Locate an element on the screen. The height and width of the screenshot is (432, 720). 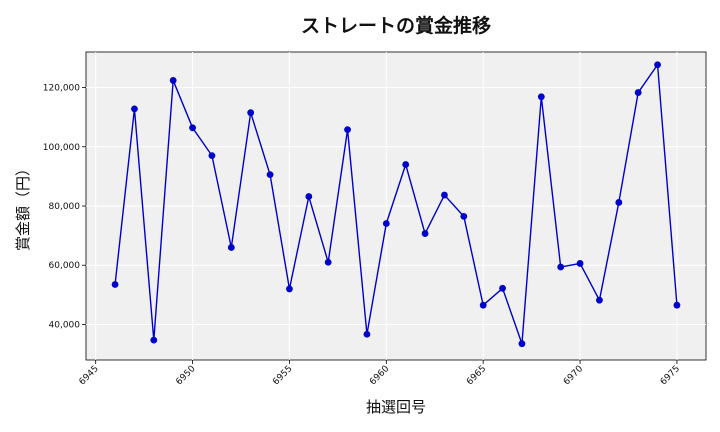
x-tick-label: 6975 is located at coordinates (670, 375).